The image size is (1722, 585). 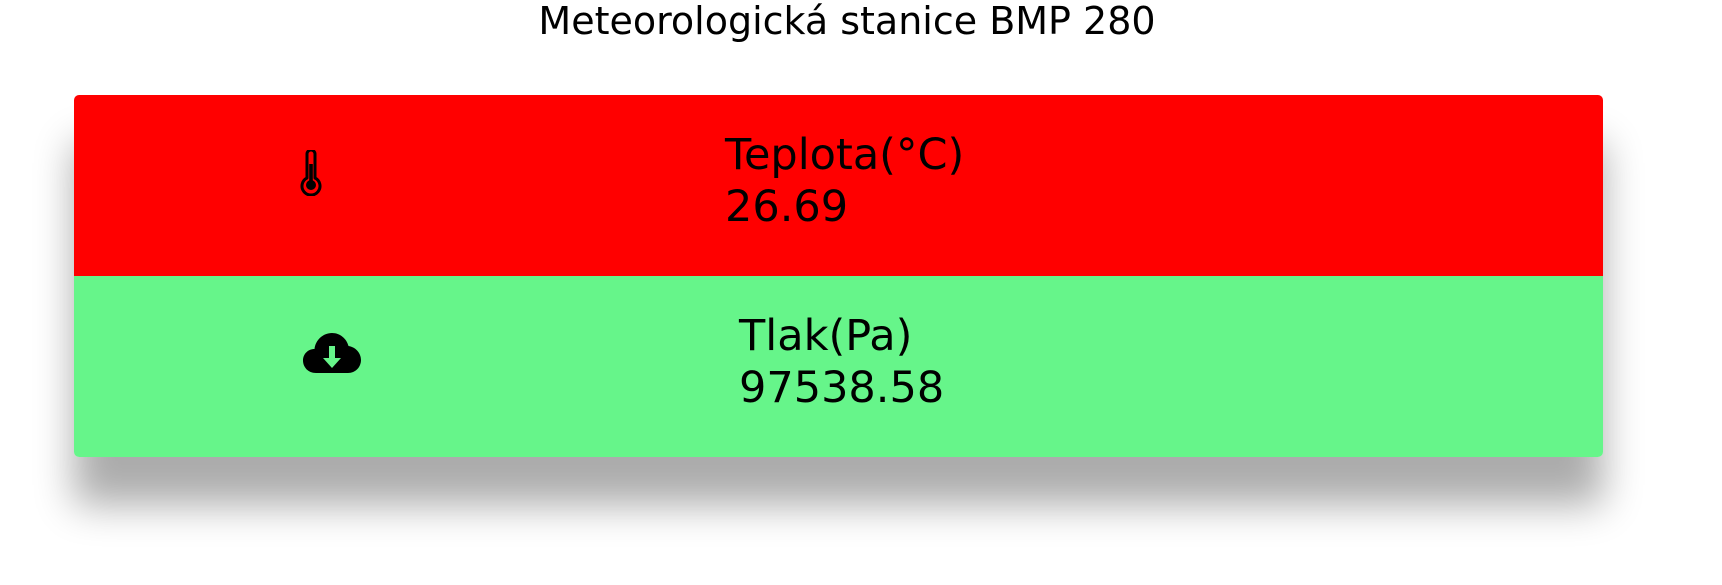 What do you see at coordinates (845, 155) in the screenshot?
I see `temperature-label: Teplota(°C)` at bounding box center [845, 155].